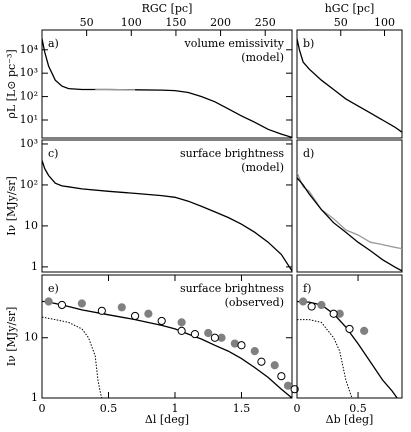 This screenshot has width=411, height=432. I want to click on x2-tick-label: 150, so click(175, 22).